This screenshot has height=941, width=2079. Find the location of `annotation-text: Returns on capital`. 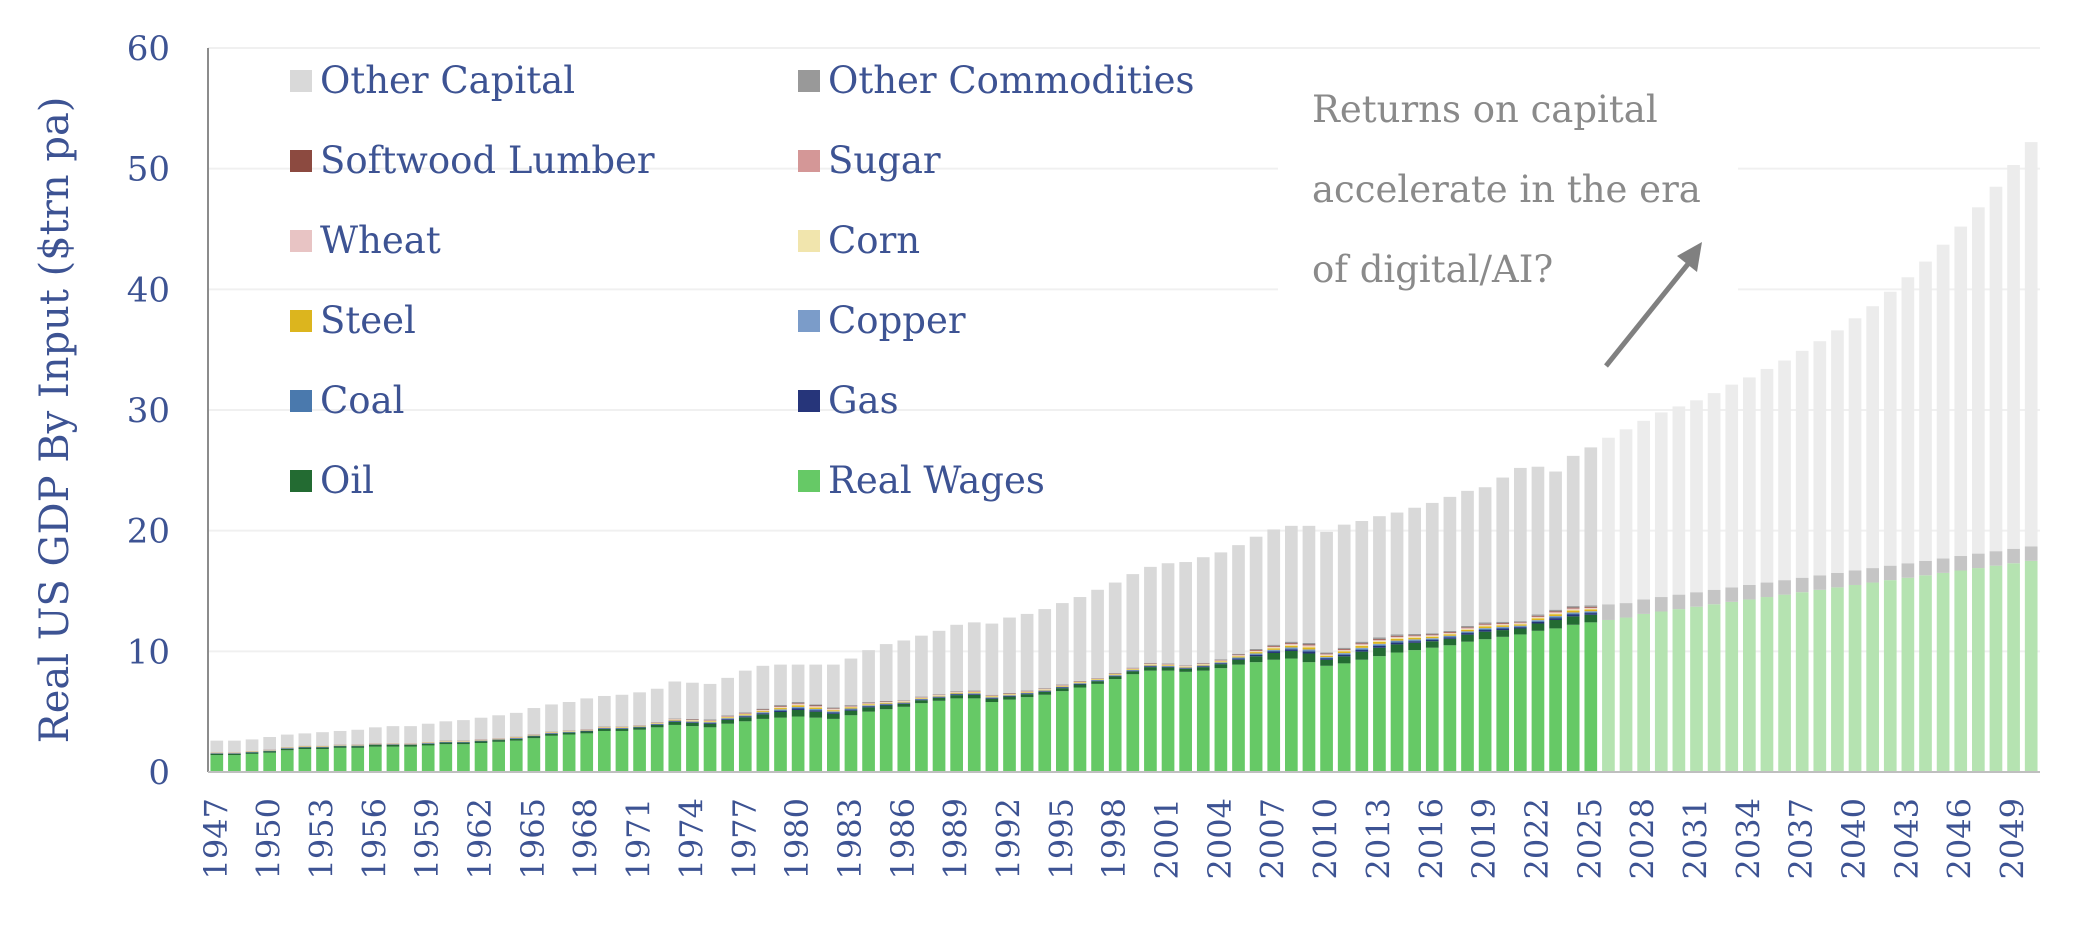

annotation-text: Returns on capital is located at coordinates (1485, 109).